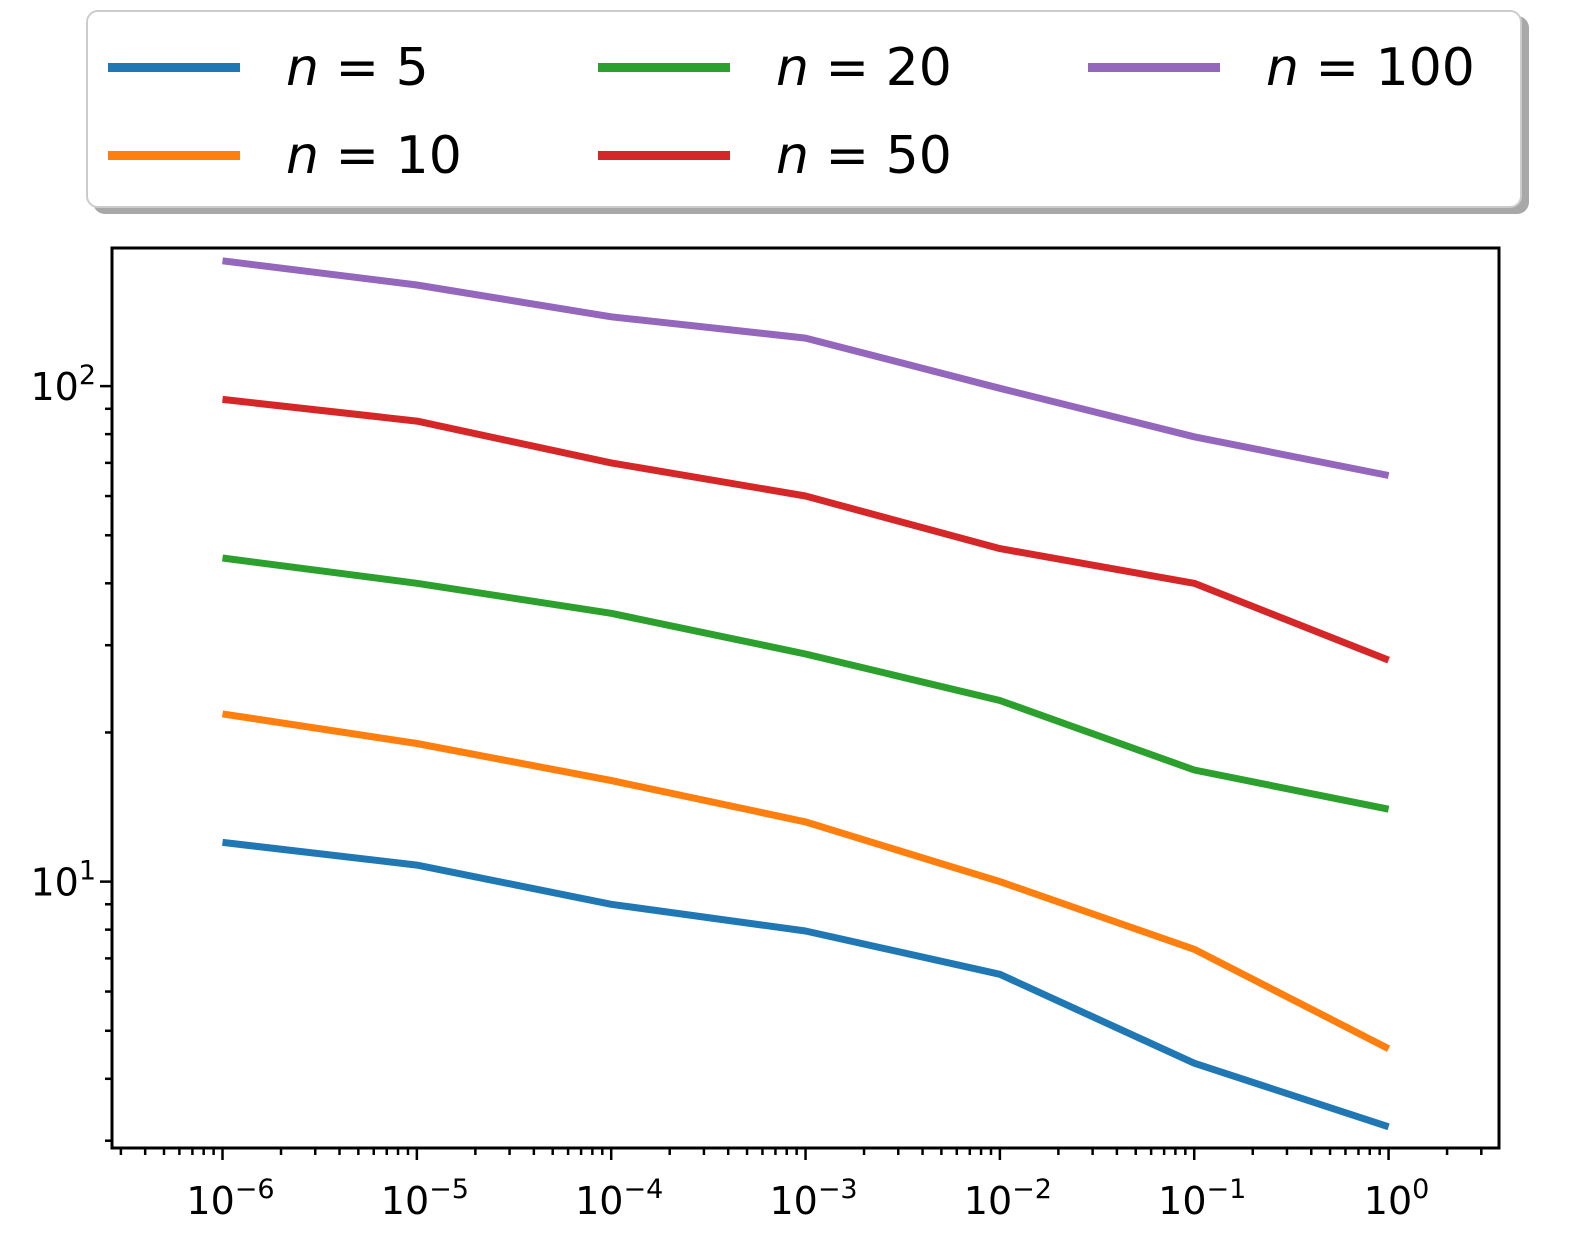 The height and width of the screenshot is (1233, 1578). What do you see at coordinates (63, 880) in the screenshot?
I see `y-tick-label: 101` at bounding box center [63, 880].